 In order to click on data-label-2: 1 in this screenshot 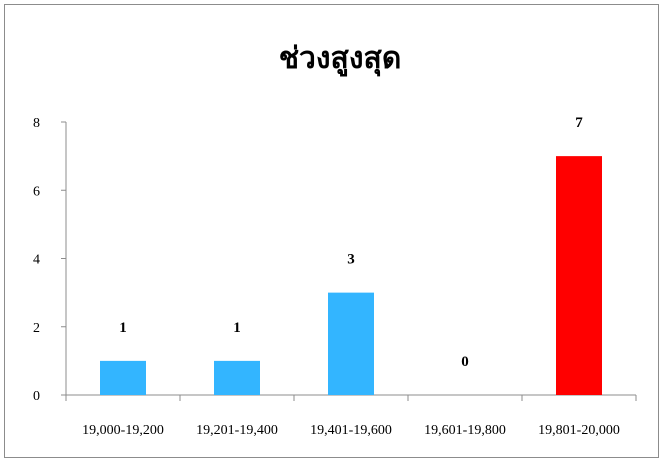, I will do `click(237, 328)`.